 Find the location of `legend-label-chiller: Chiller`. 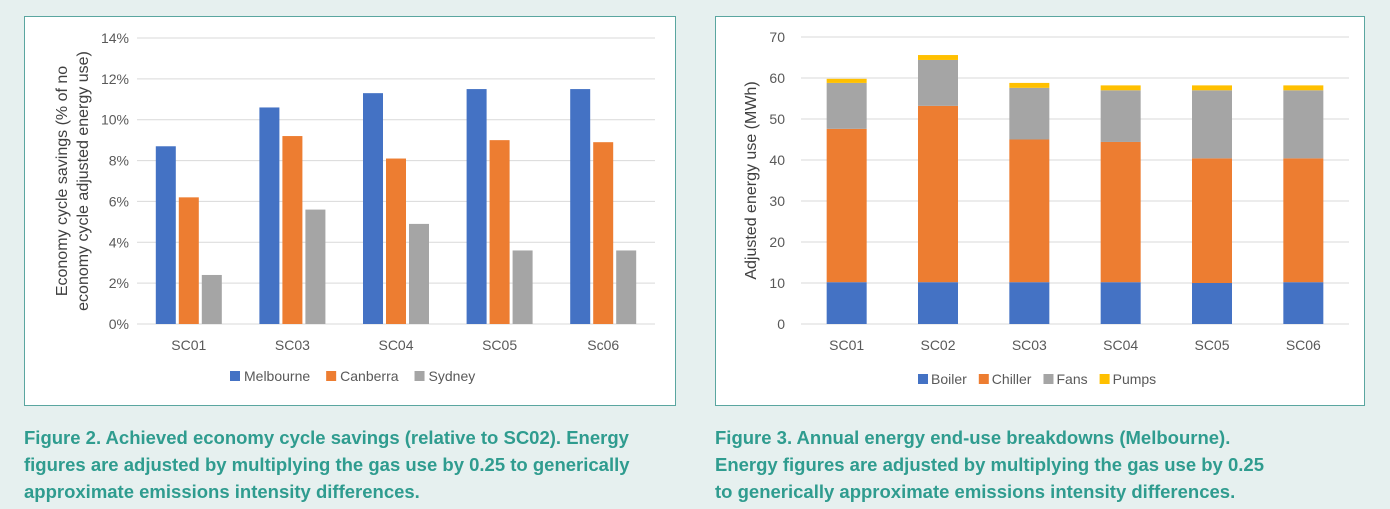

legend-label-chiller: Chiller is located at coordinates (1012, 379).